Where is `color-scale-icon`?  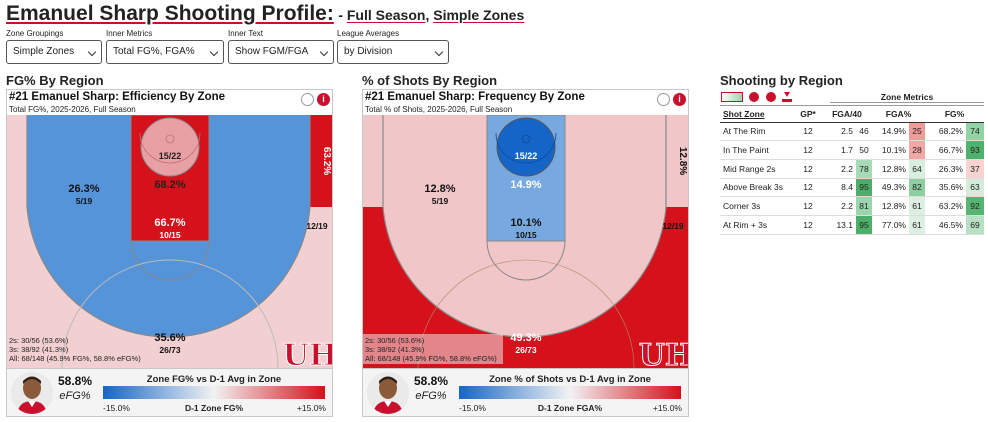
color-scale-icon is located at coordinates (732, 97).